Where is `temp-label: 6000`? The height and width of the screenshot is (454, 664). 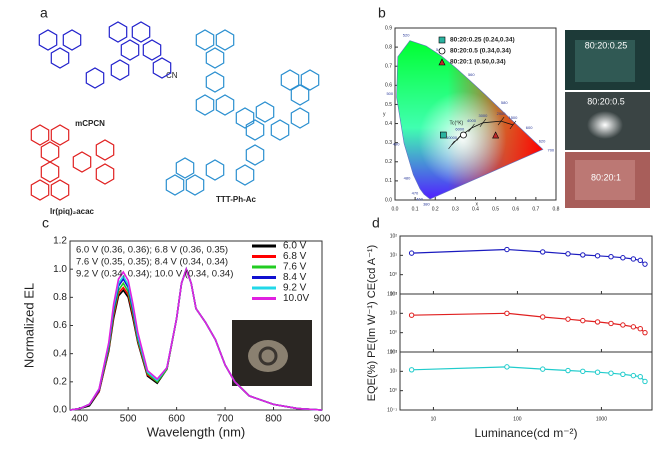 temp-label: 6000 is located at coordinates (460, 129).